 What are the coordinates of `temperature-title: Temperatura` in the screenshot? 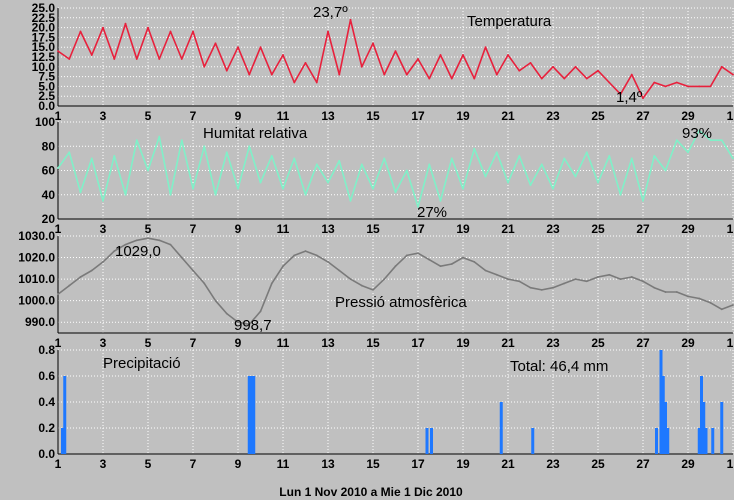 It's located at (509, 21).